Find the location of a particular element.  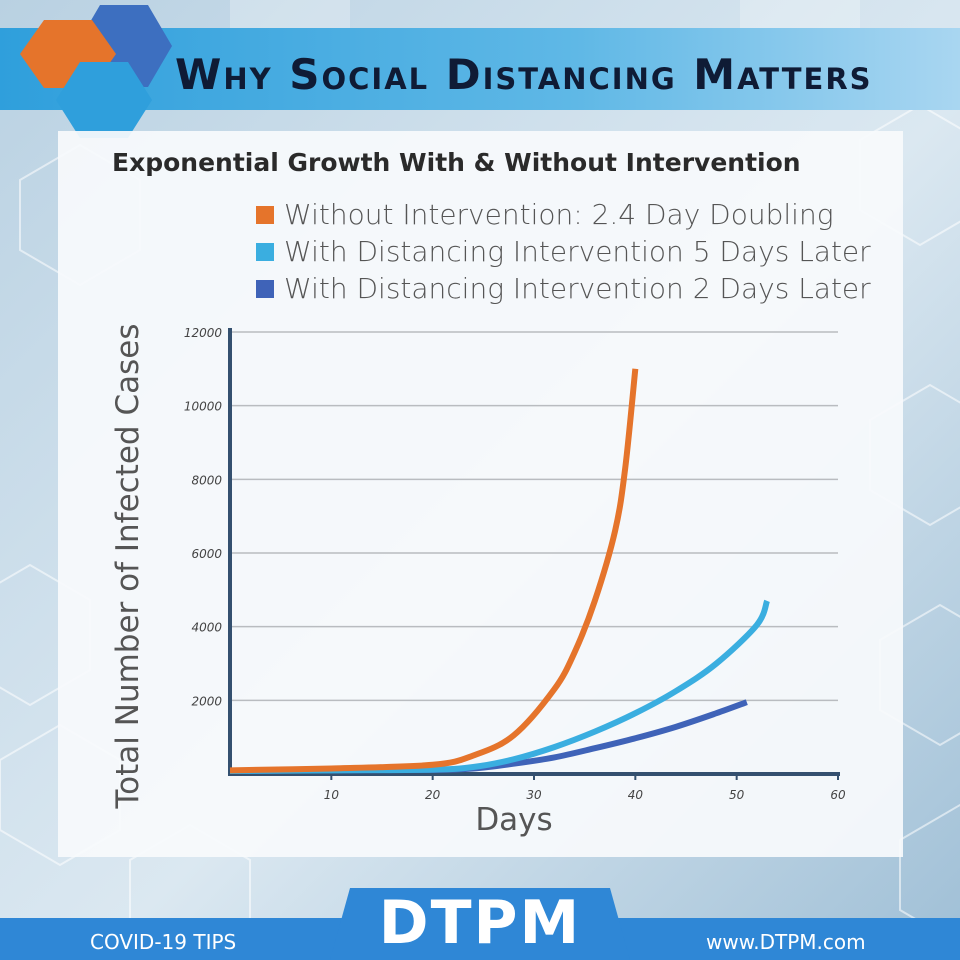

x-tick-label: 40 is located at coordinates (636, 795).